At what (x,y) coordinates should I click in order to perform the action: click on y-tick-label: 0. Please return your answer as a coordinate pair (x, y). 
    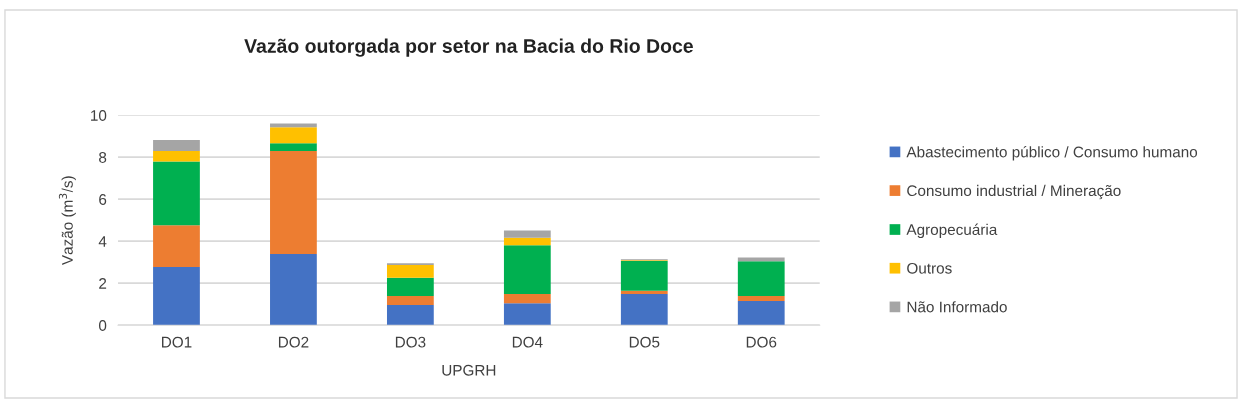
    Looking at the image, I should click on (102, 325).